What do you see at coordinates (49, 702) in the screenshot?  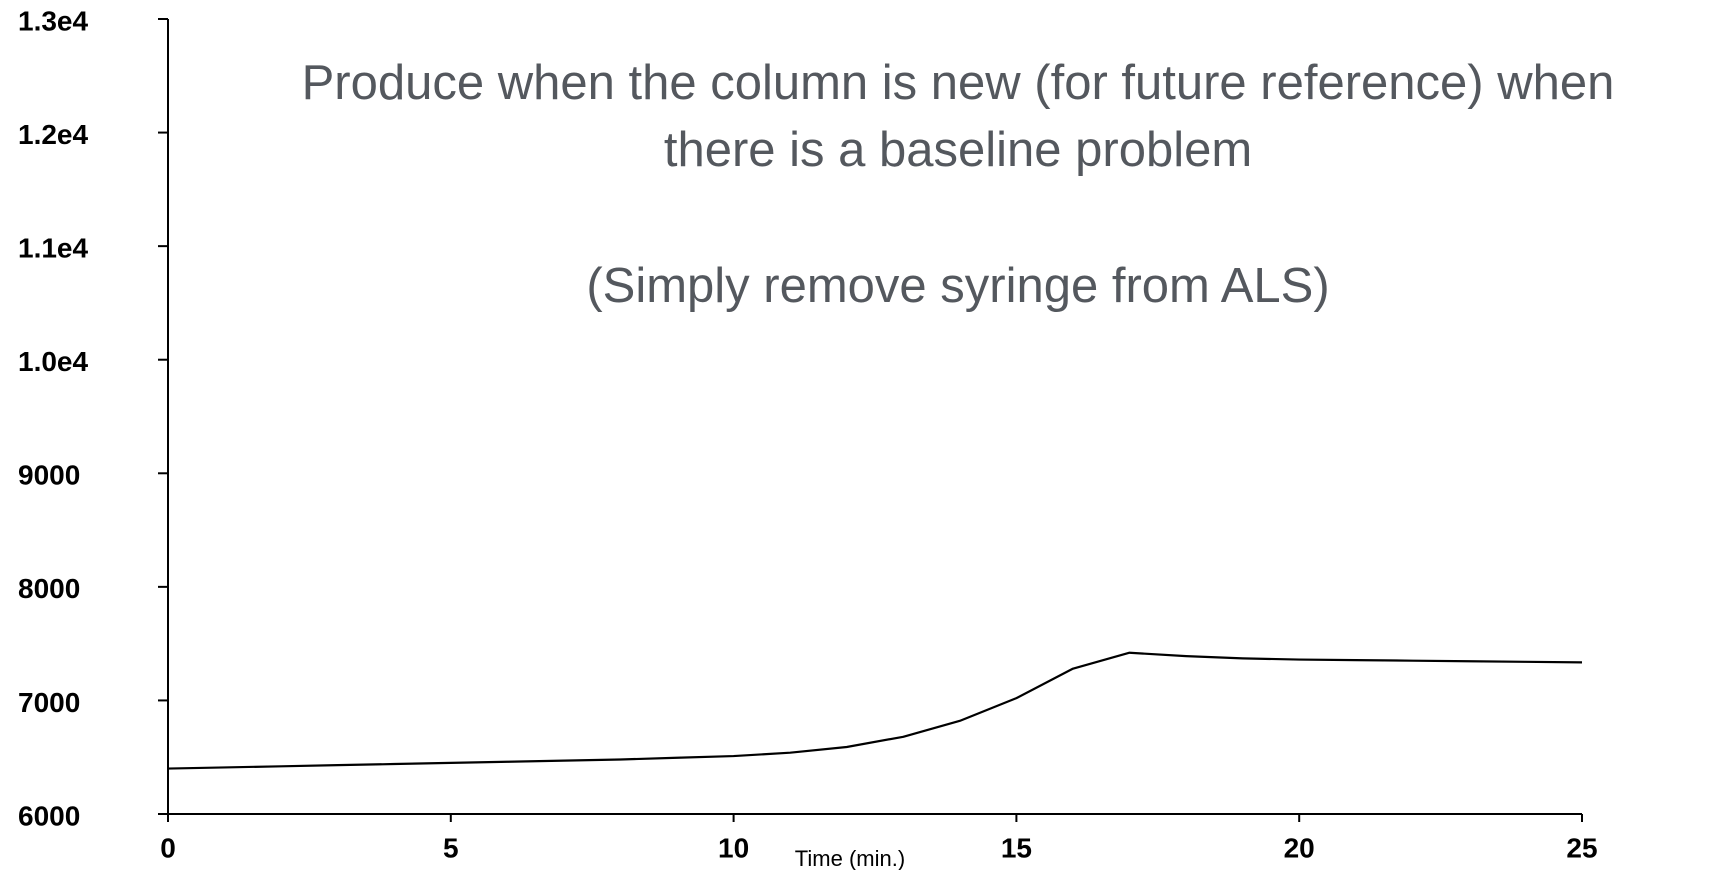 I see `y-tick-label: 7000` at bounding box center [49, 702].